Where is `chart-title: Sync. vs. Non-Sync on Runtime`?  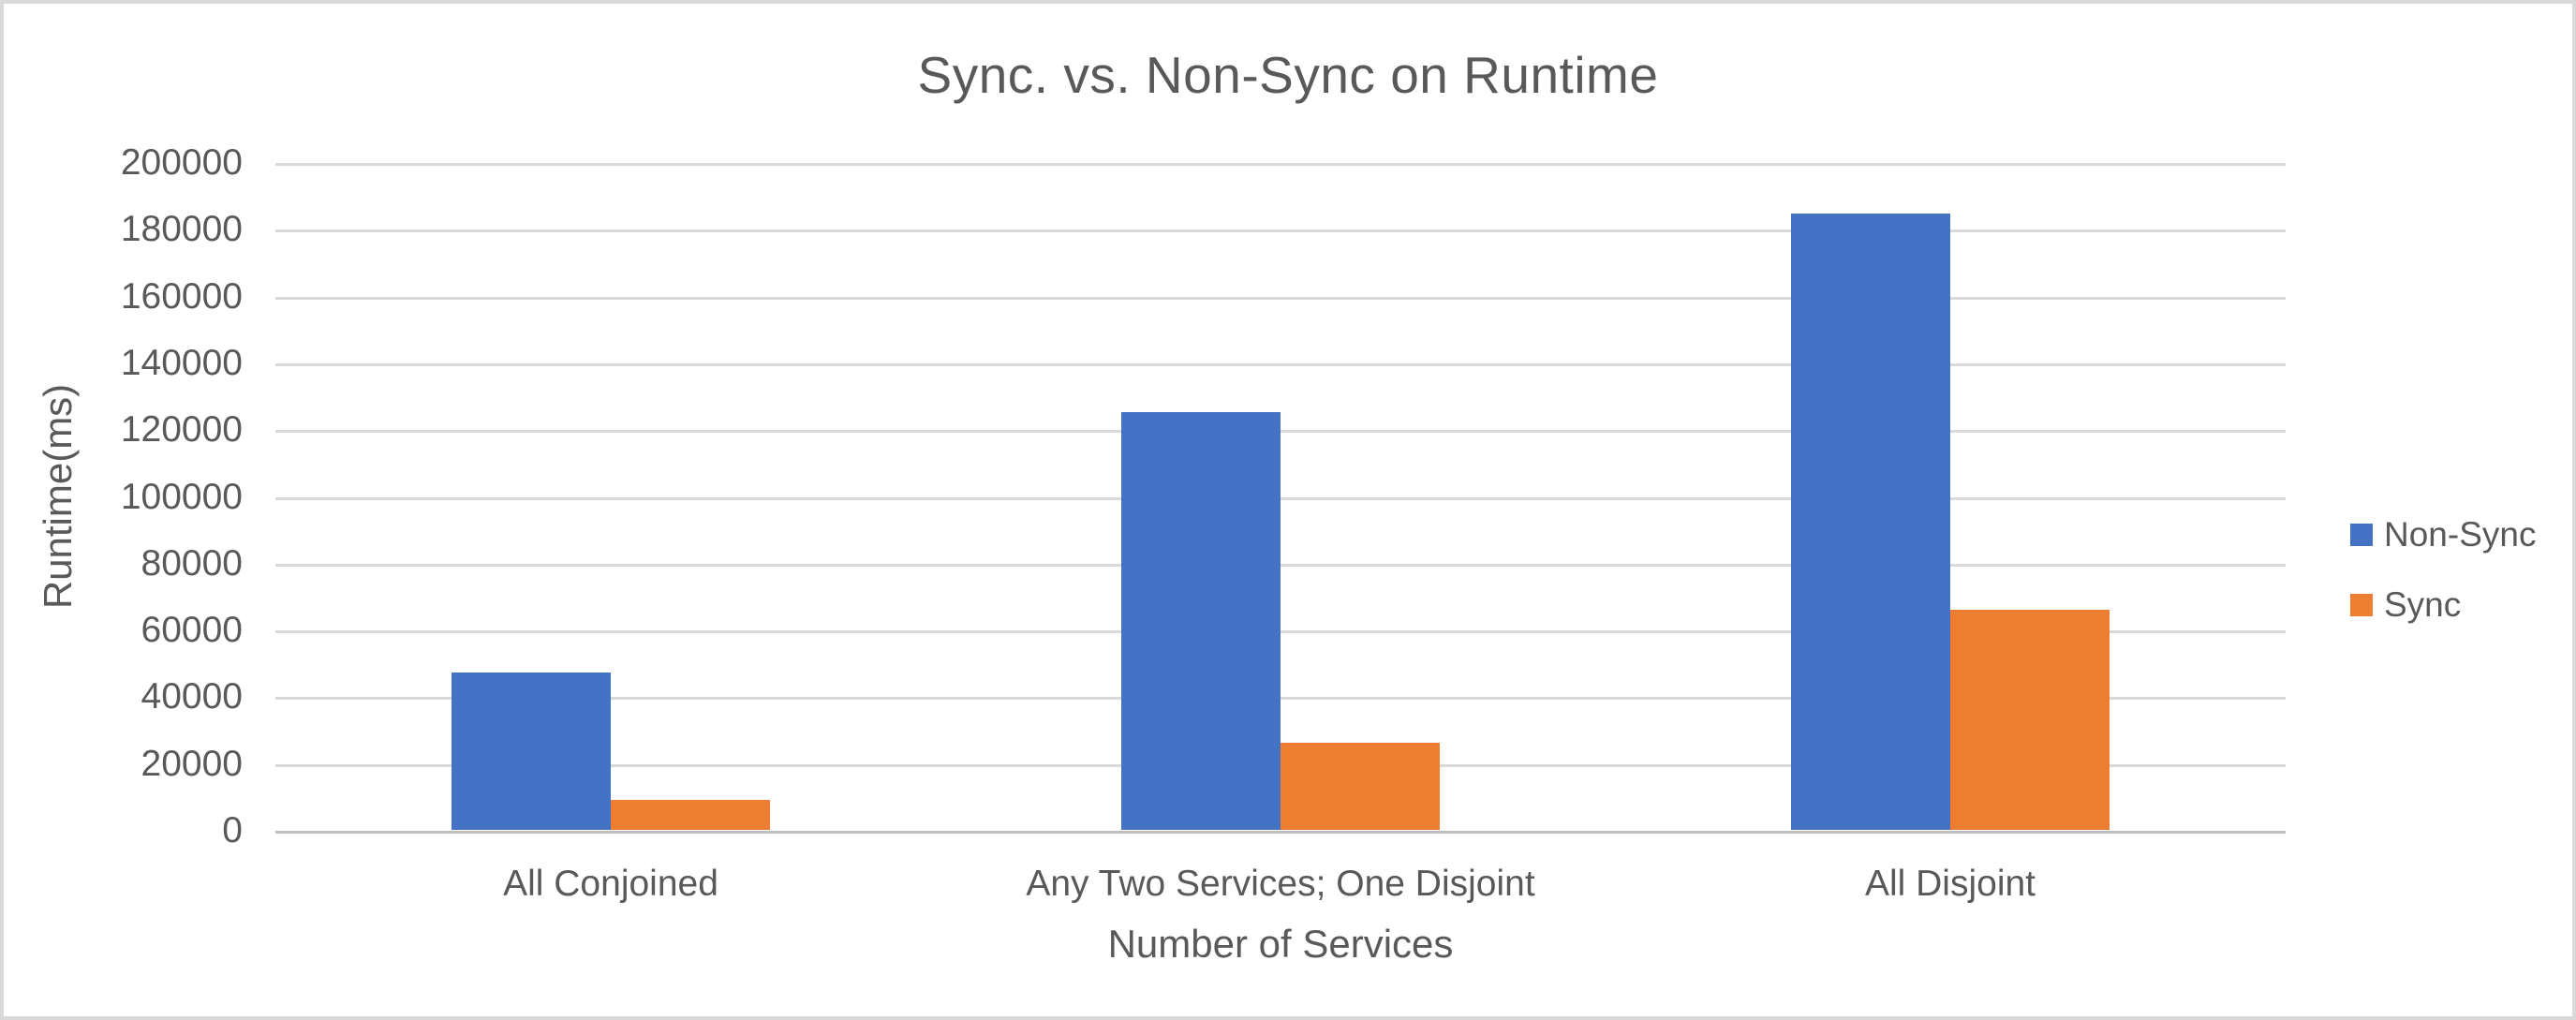
chart-title: Sync. vs. Non-Sync on Runtime is located at coordinates (1288, 75).